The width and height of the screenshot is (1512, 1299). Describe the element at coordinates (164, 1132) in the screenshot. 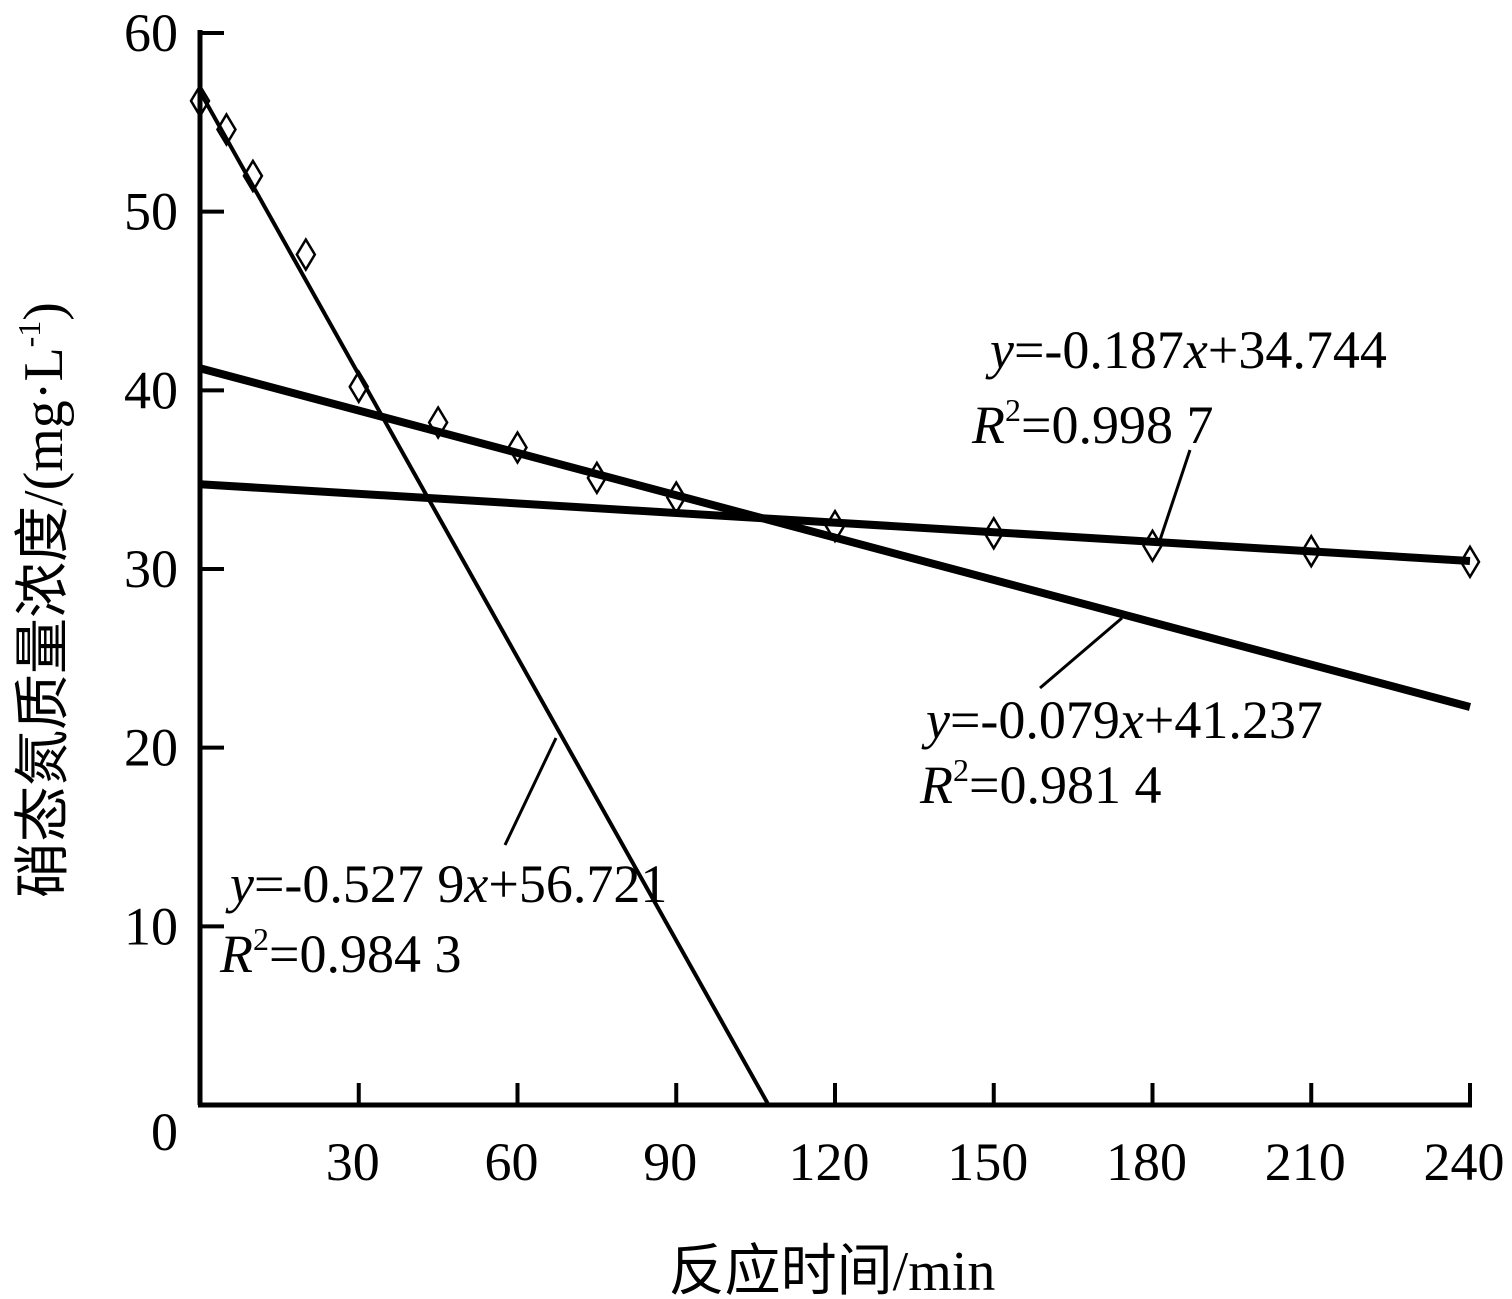

I see `y-tick-label: 0` at that location.